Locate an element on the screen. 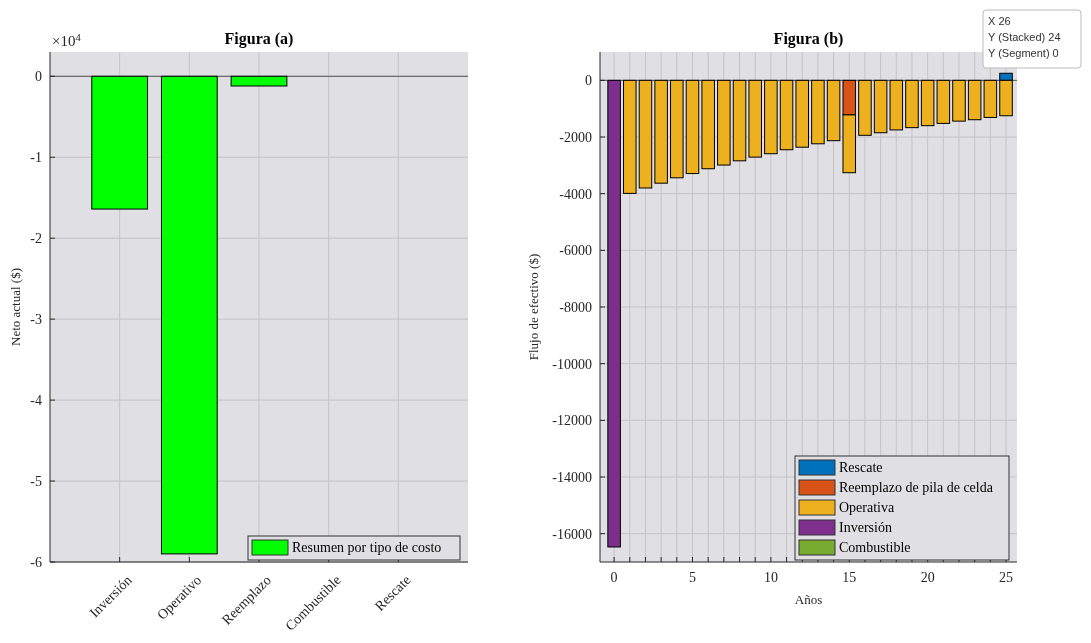 The height and width of the screenshot is (643, 1091). x-tick-label: 20 is located at coordinates (927, 577).